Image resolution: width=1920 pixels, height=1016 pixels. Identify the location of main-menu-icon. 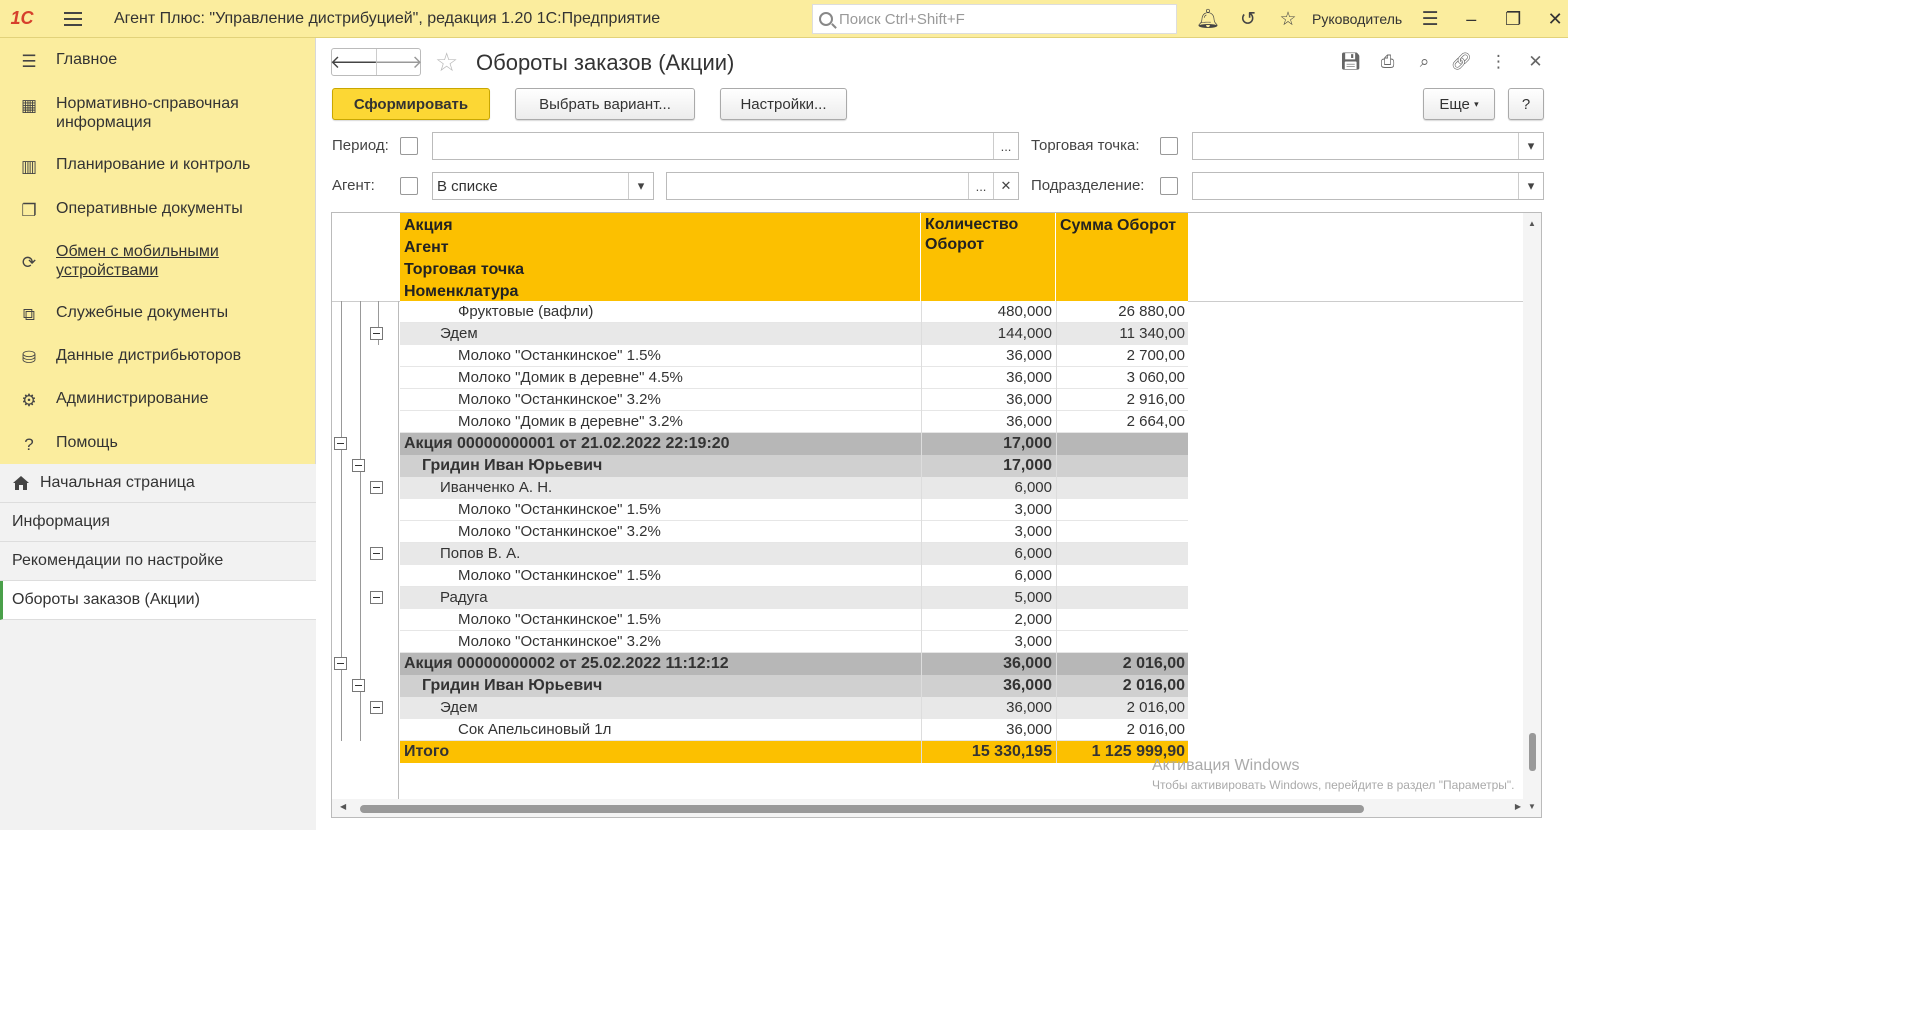
(78, 19).